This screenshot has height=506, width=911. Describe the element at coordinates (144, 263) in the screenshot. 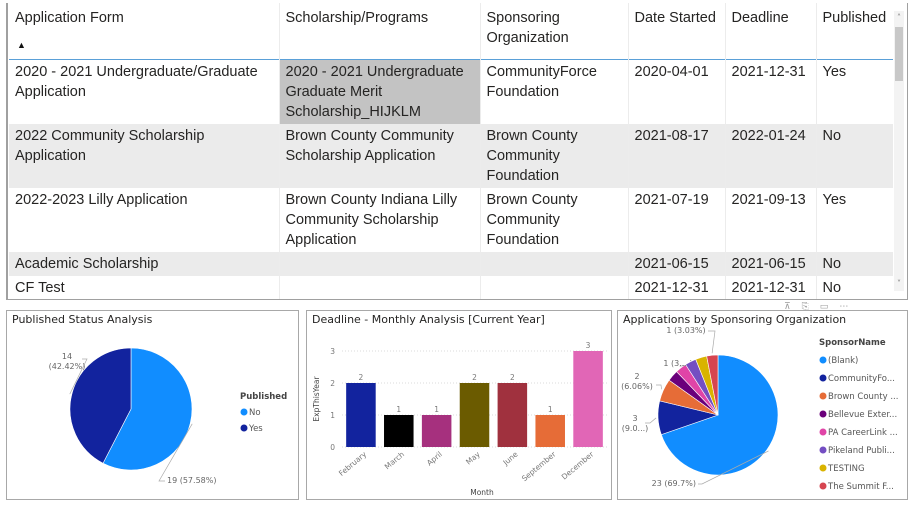

I see `cell-application-form: Academic Scholarship` at that location.